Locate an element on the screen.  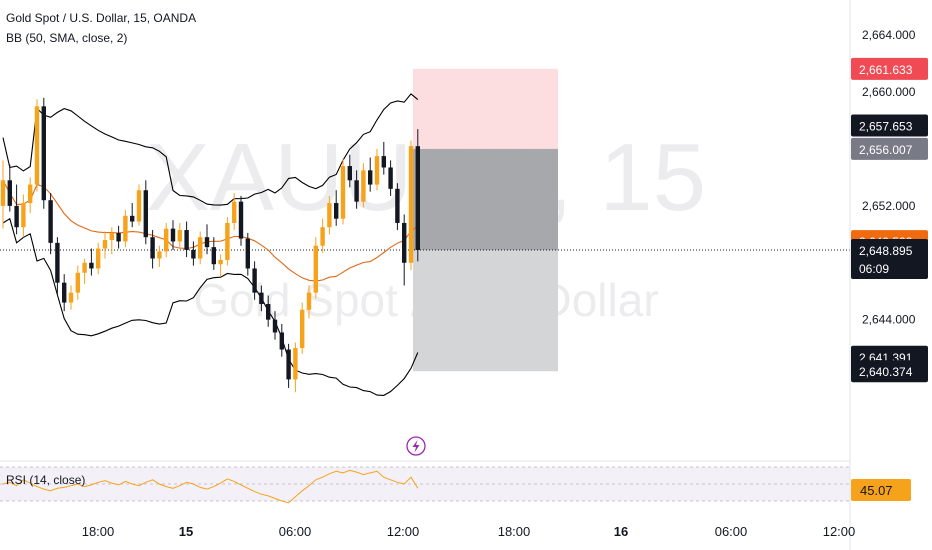
alert-lightning-icon is located at coordinates (416, 446).